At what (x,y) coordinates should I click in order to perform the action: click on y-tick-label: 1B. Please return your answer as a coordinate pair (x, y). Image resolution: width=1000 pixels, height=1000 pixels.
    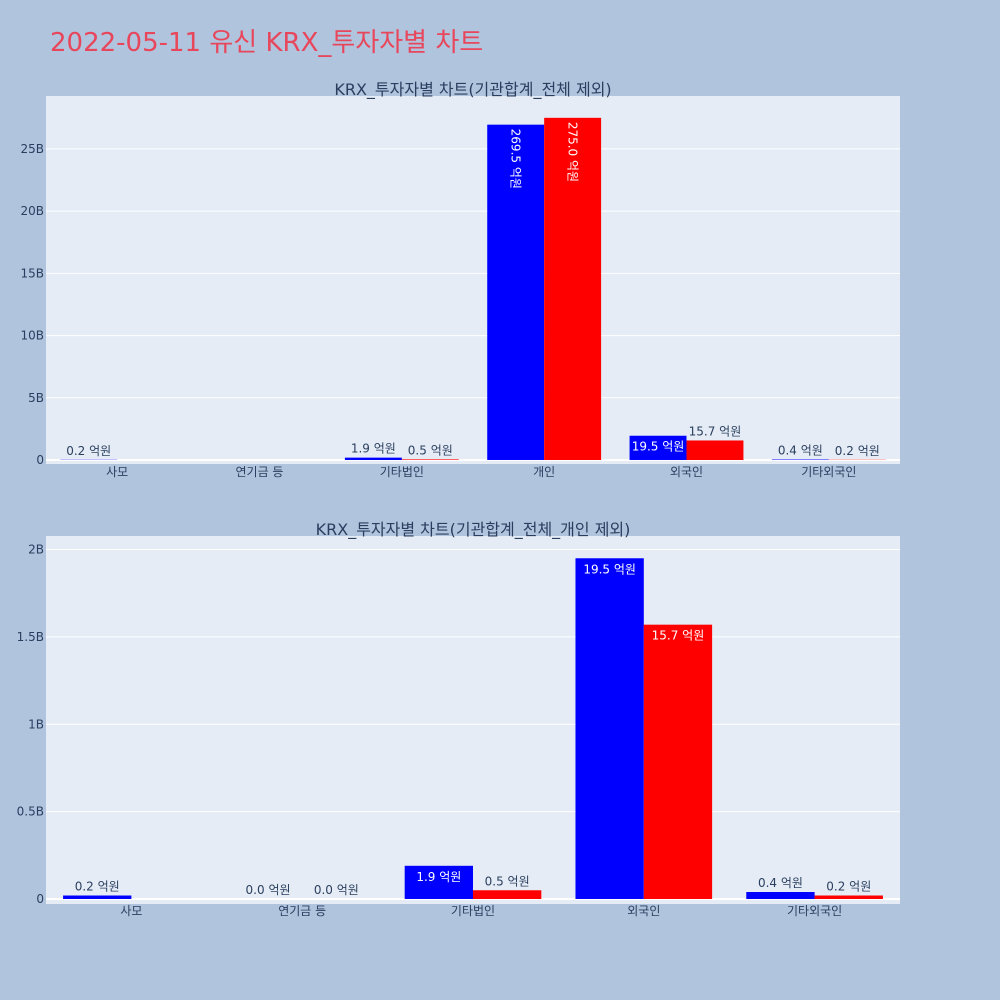
    Looking at the image, I should click on (36, 724).